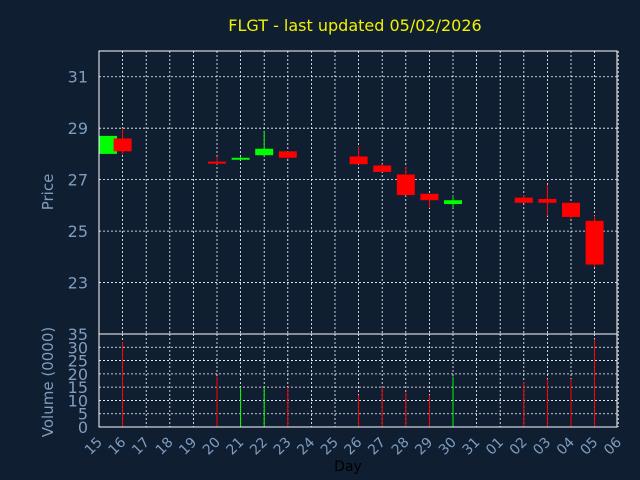  I want to click on volume-axis-label: Volume (0000), so click(48, 382).